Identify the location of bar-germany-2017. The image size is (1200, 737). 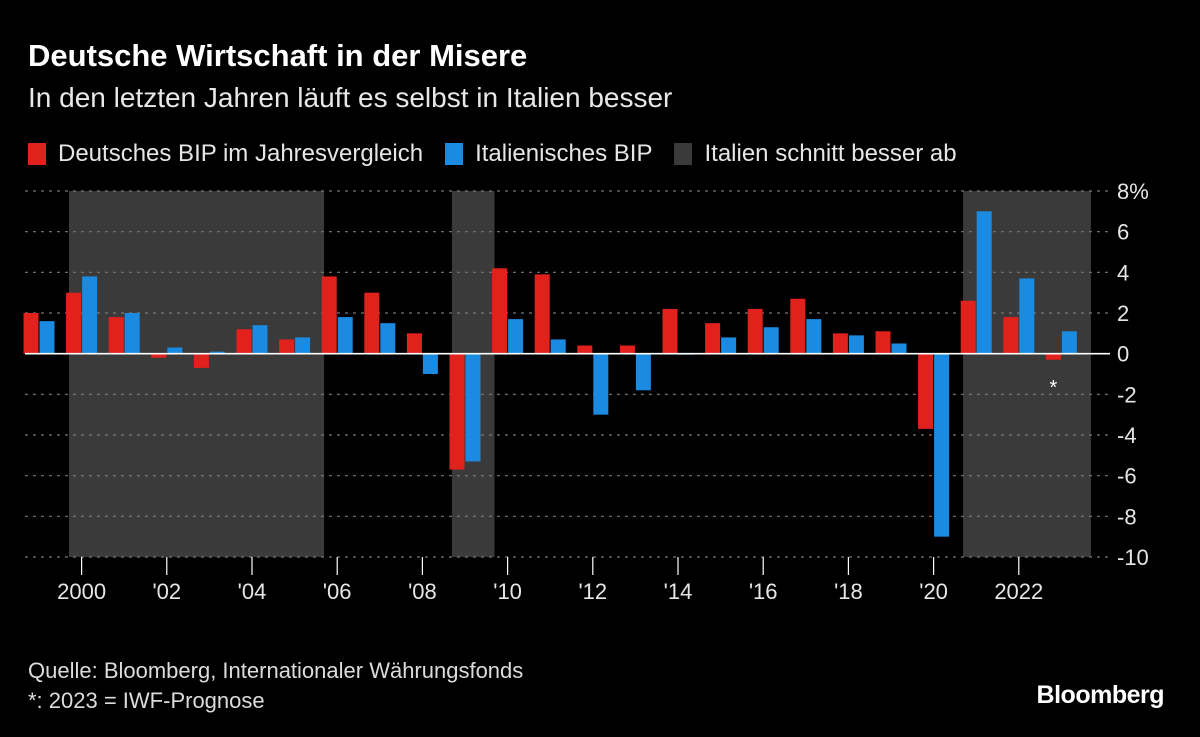
(798, 326).